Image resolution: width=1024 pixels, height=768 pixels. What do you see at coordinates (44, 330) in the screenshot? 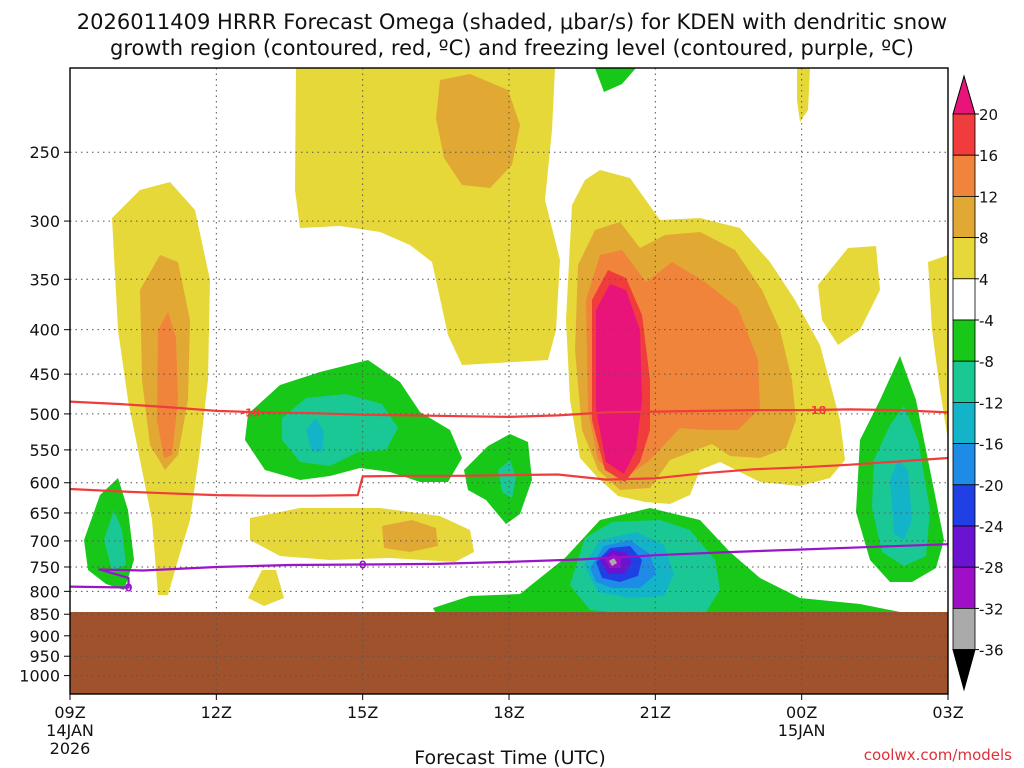
I see `y-tick-label: 400` at bounding box center [44, 330].